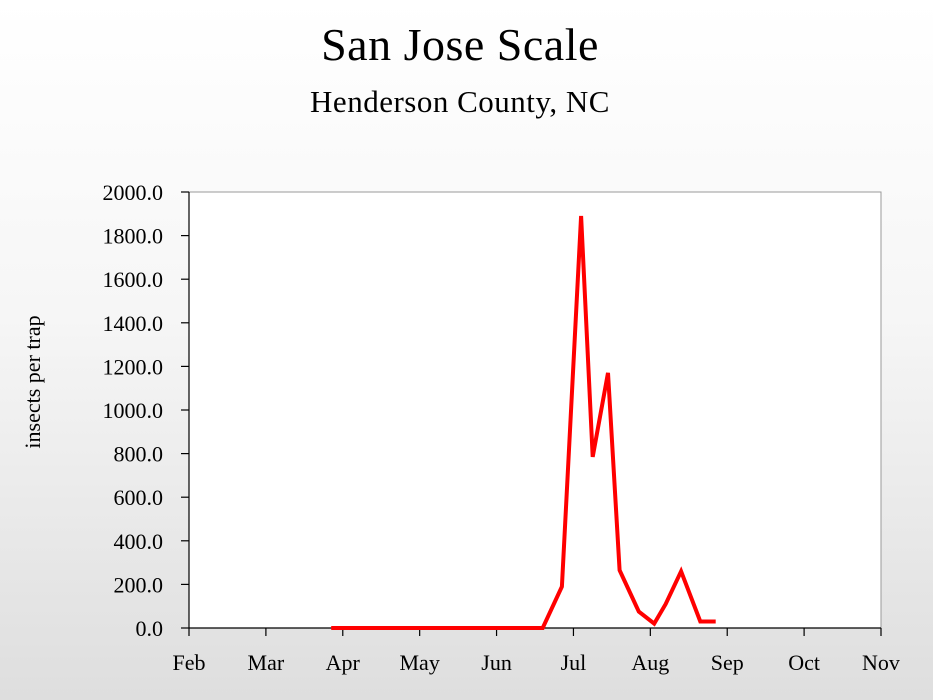 The height and width of the screenshot is (700, 933). I want to click on y-tick-label: 1200.0, so click(133, 366).